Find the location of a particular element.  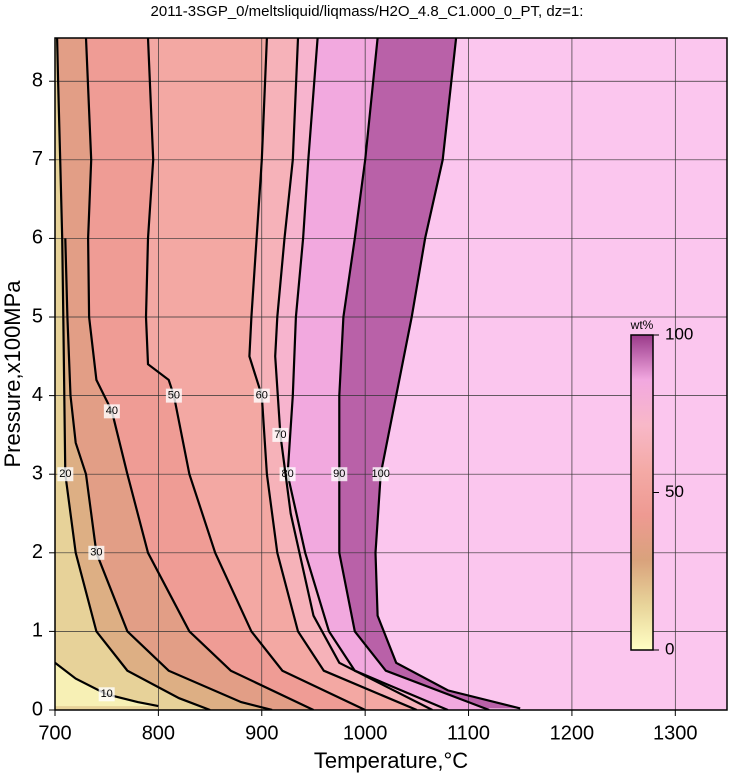

x-tick-label: 1000 is located at coordinates (365, 733).